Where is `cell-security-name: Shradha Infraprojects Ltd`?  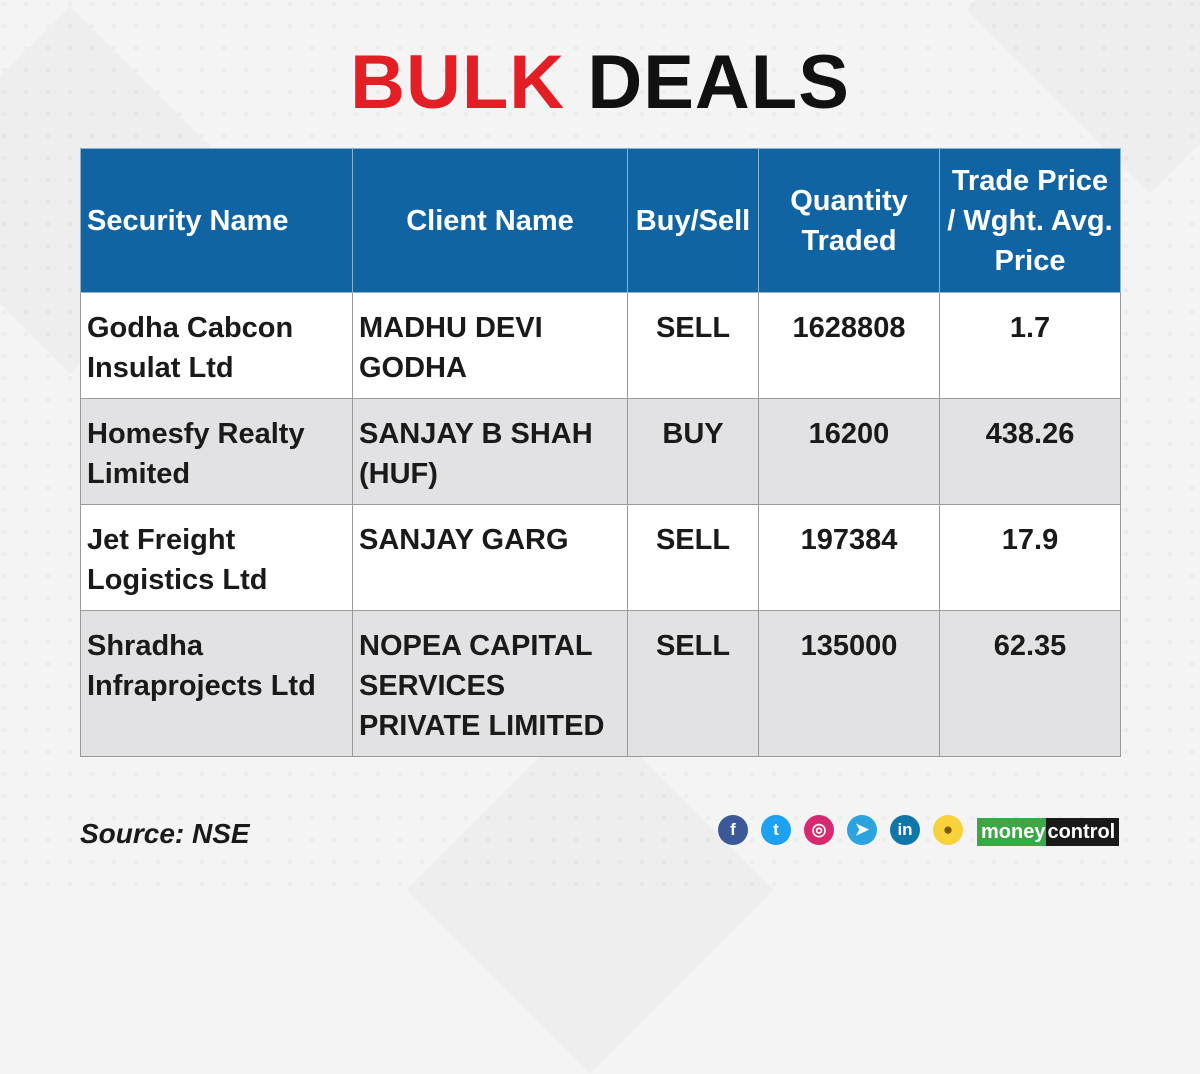 cell-security-name: Shradha Infraprojects Ltd is located at coordinates (216, 683).